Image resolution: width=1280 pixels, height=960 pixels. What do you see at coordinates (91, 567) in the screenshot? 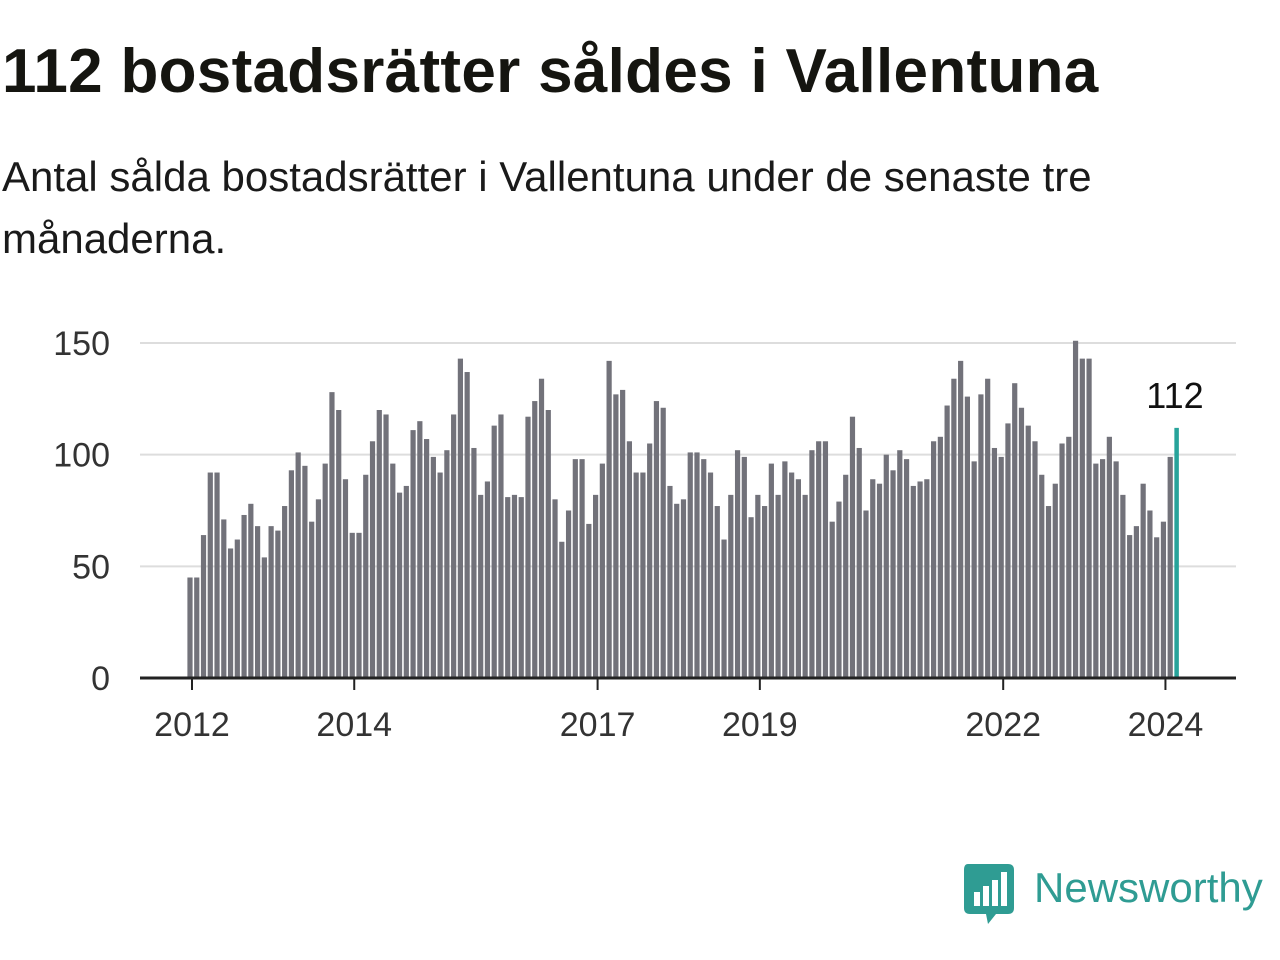
I see `y-tick-label: 50` at bounding box center [91, 567].